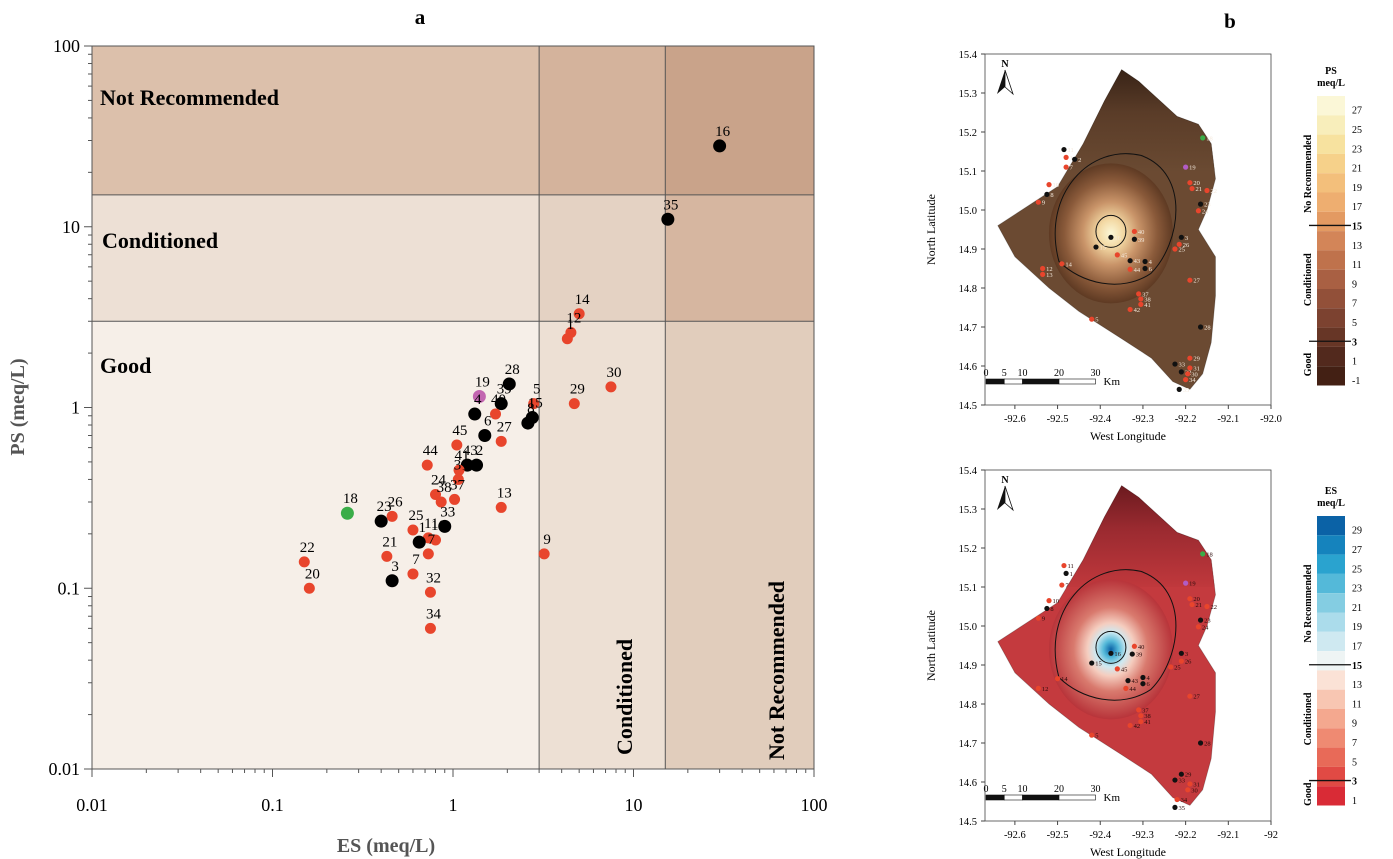 This screenshot has height=859, width=1393. What do you see at coordinates (1196, 599) in the screenshot?
I see `well-label: 20` at bounding box center [1196, 599].